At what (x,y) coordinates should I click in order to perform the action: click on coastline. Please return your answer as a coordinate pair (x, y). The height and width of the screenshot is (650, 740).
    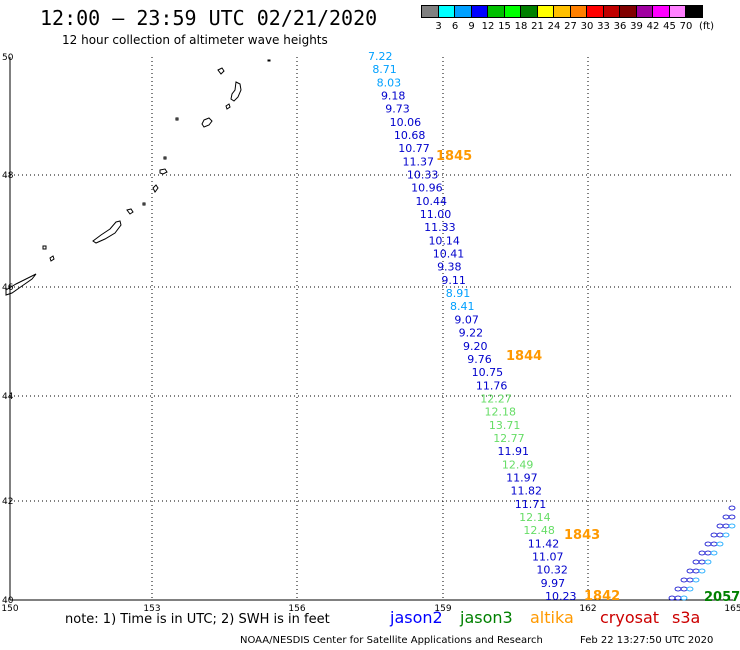
    Looking at the image, I should click on (138, 177).